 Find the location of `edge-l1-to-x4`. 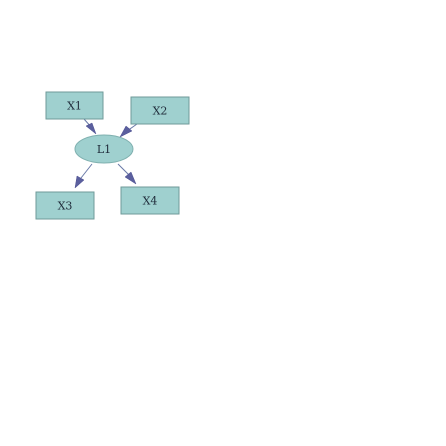

edge-l1-to-x4 is located at coordinates (127, 174).